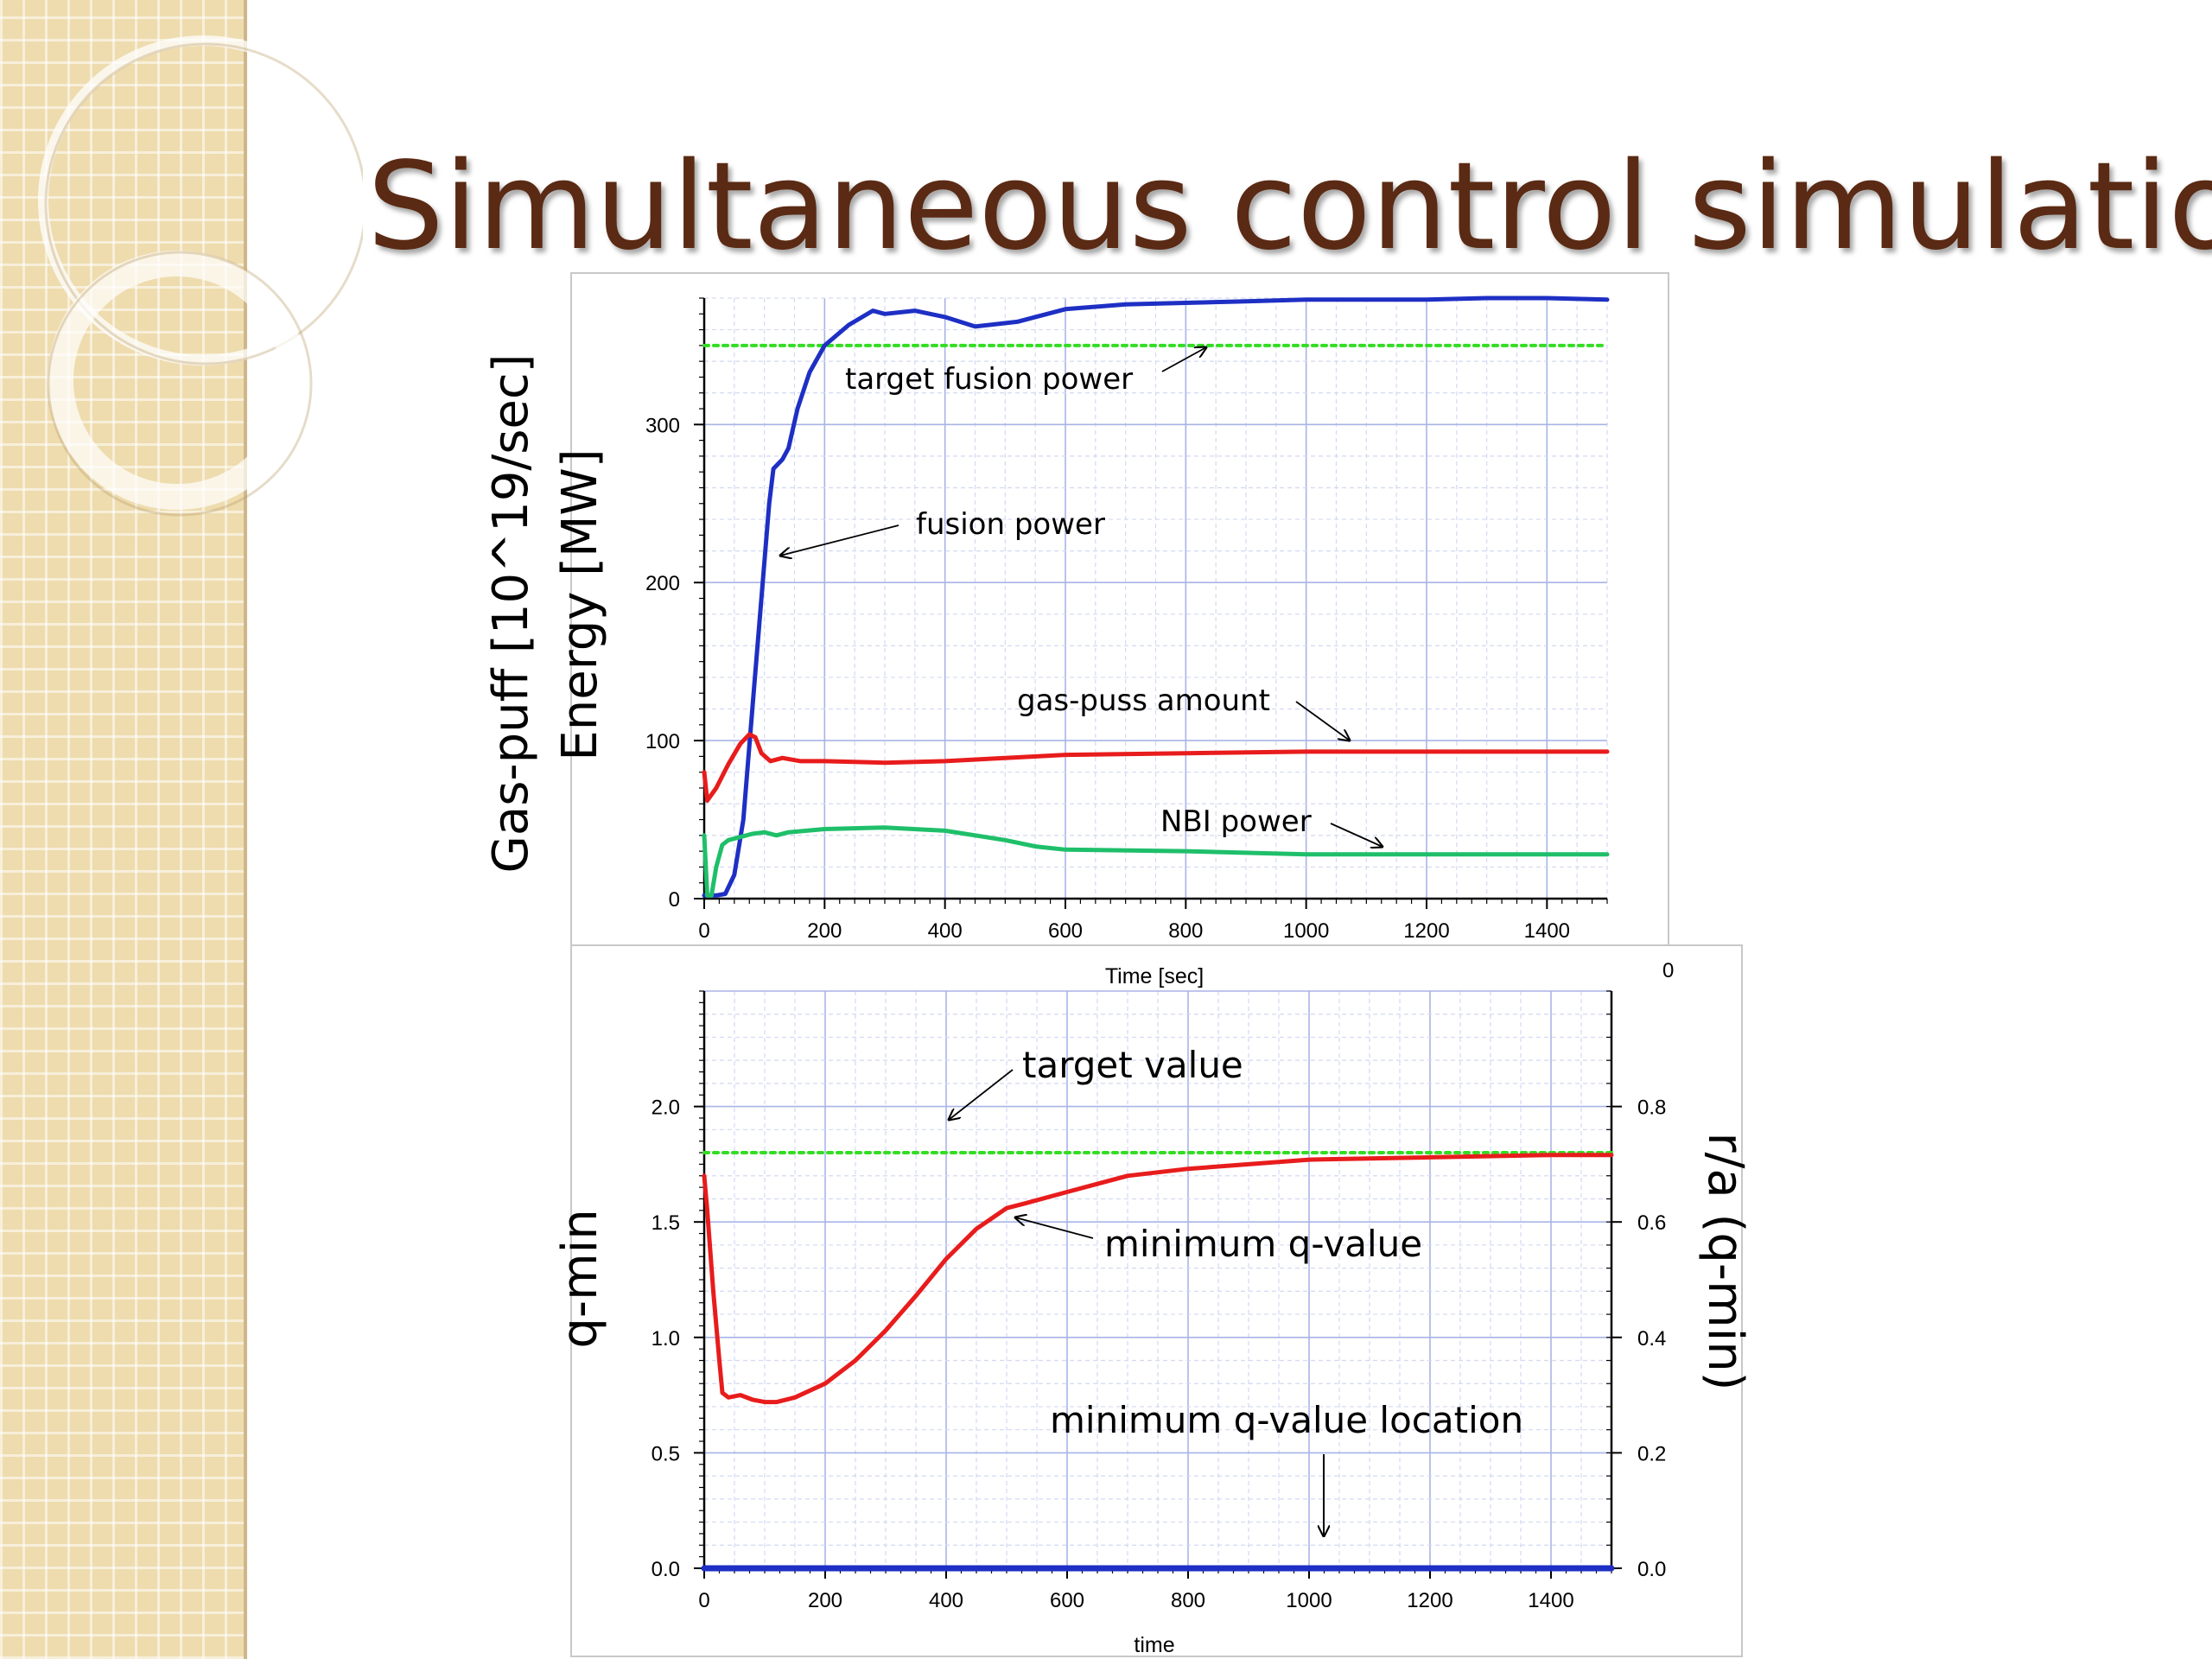 This screenshot has width=2212, height=1659. What do you see at coordinates (703, 1600) in the screenshot?
I see `bot-x-tick-label: 0` at bounding box center [703, 1600].